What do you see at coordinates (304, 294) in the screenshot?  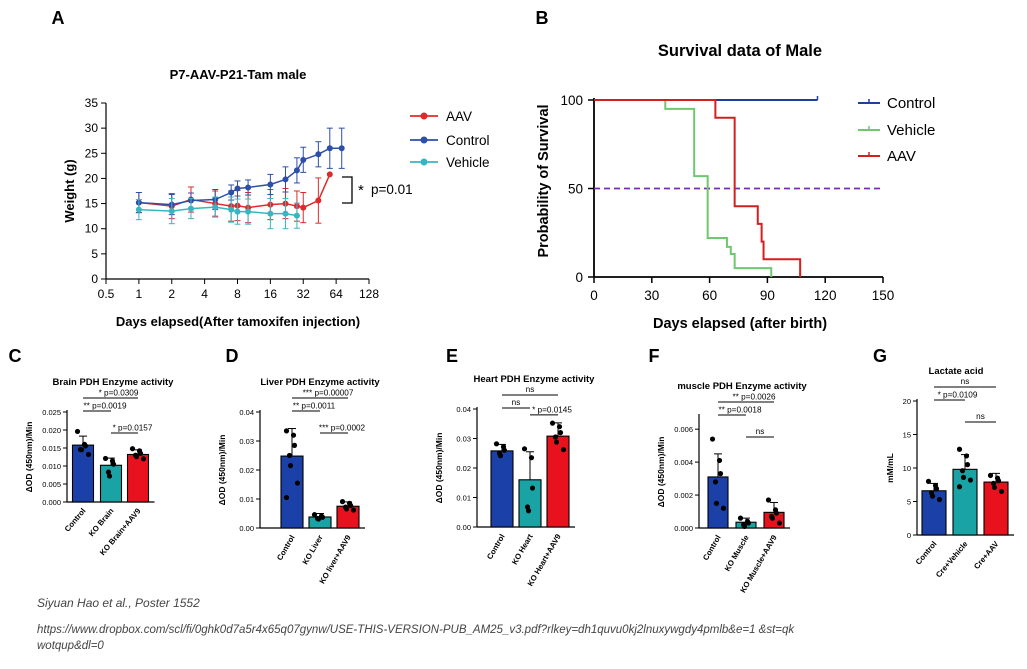 I see `chart-a-x-tick-label: 32` at bounding box center [304, 294].